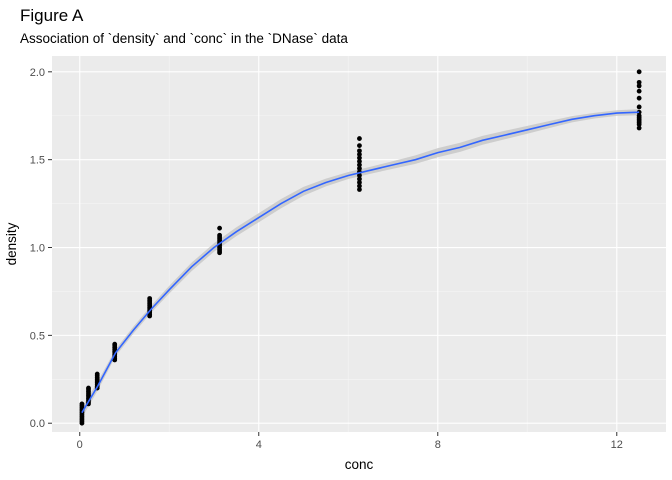  What do you see at coordinates (80, 445) in the screenshot?
I see `x-tick-label: 0` at bounding box center [80, 445].